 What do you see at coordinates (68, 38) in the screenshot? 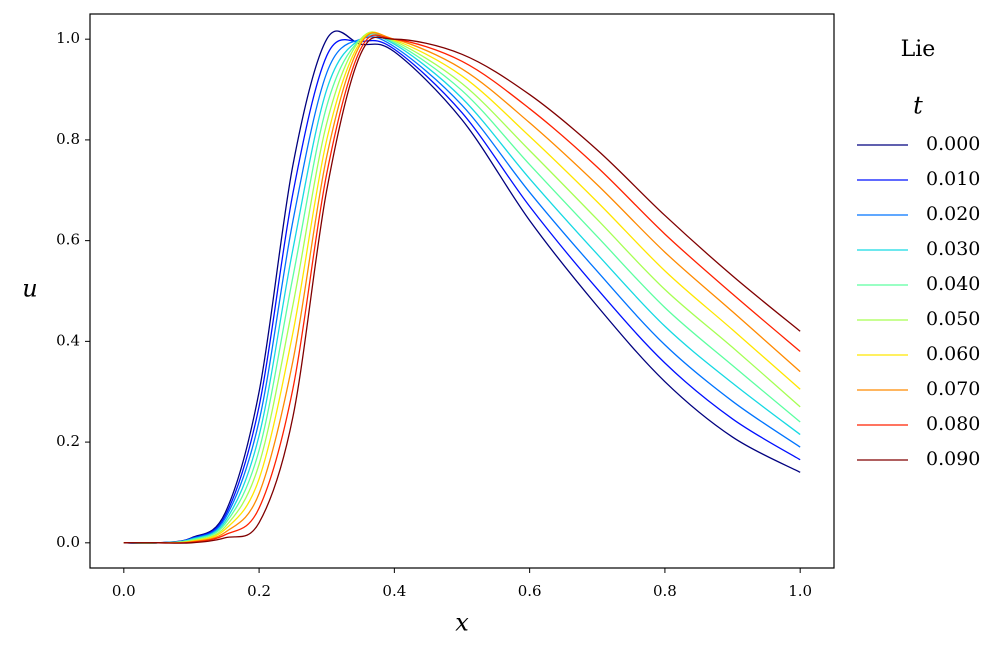
I see `y-tick-label: 1.0` at bounding box center [68, 38].